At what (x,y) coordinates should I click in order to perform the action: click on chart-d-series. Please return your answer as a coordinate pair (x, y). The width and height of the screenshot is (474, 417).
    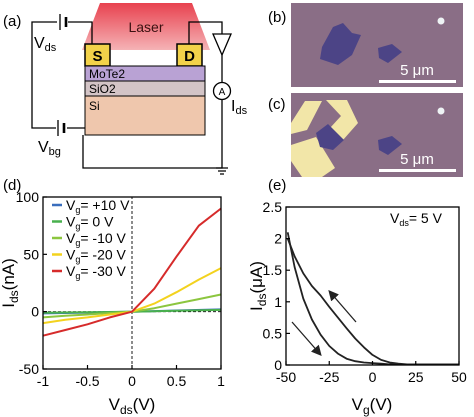
    Looking at the image, I should click on (132, 272).